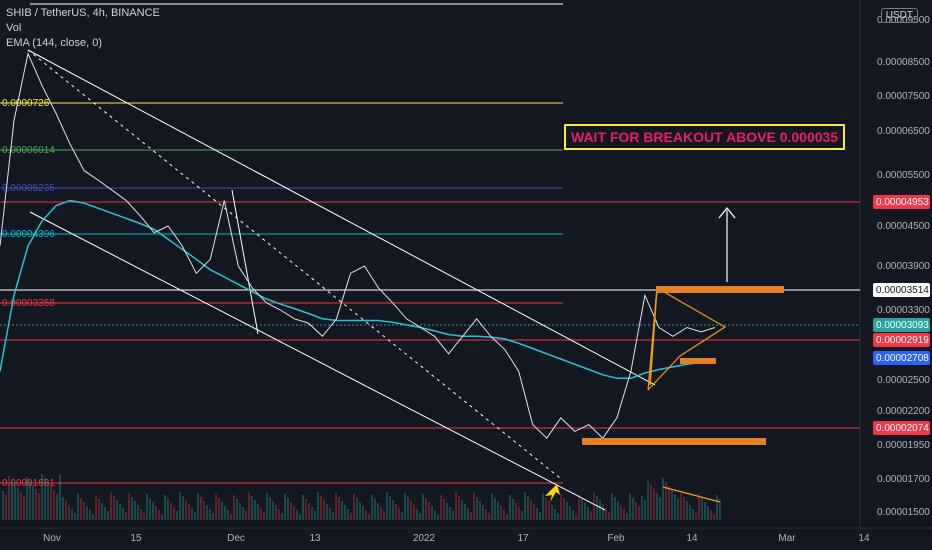 This screenshot has height=550, width=932. Describe the element at coordinates (903, 512) in the screenshot. I see `y-tick-label: 0.00001500` at that location.